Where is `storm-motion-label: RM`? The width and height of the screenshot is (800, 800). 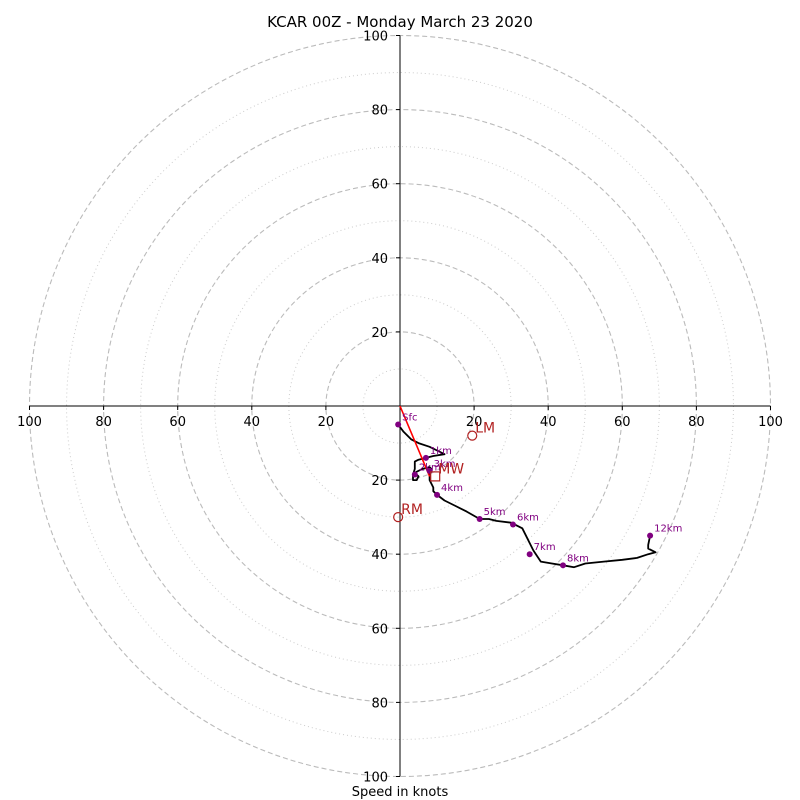
storm-motion-label: RM is located at coordinates (412, 510).